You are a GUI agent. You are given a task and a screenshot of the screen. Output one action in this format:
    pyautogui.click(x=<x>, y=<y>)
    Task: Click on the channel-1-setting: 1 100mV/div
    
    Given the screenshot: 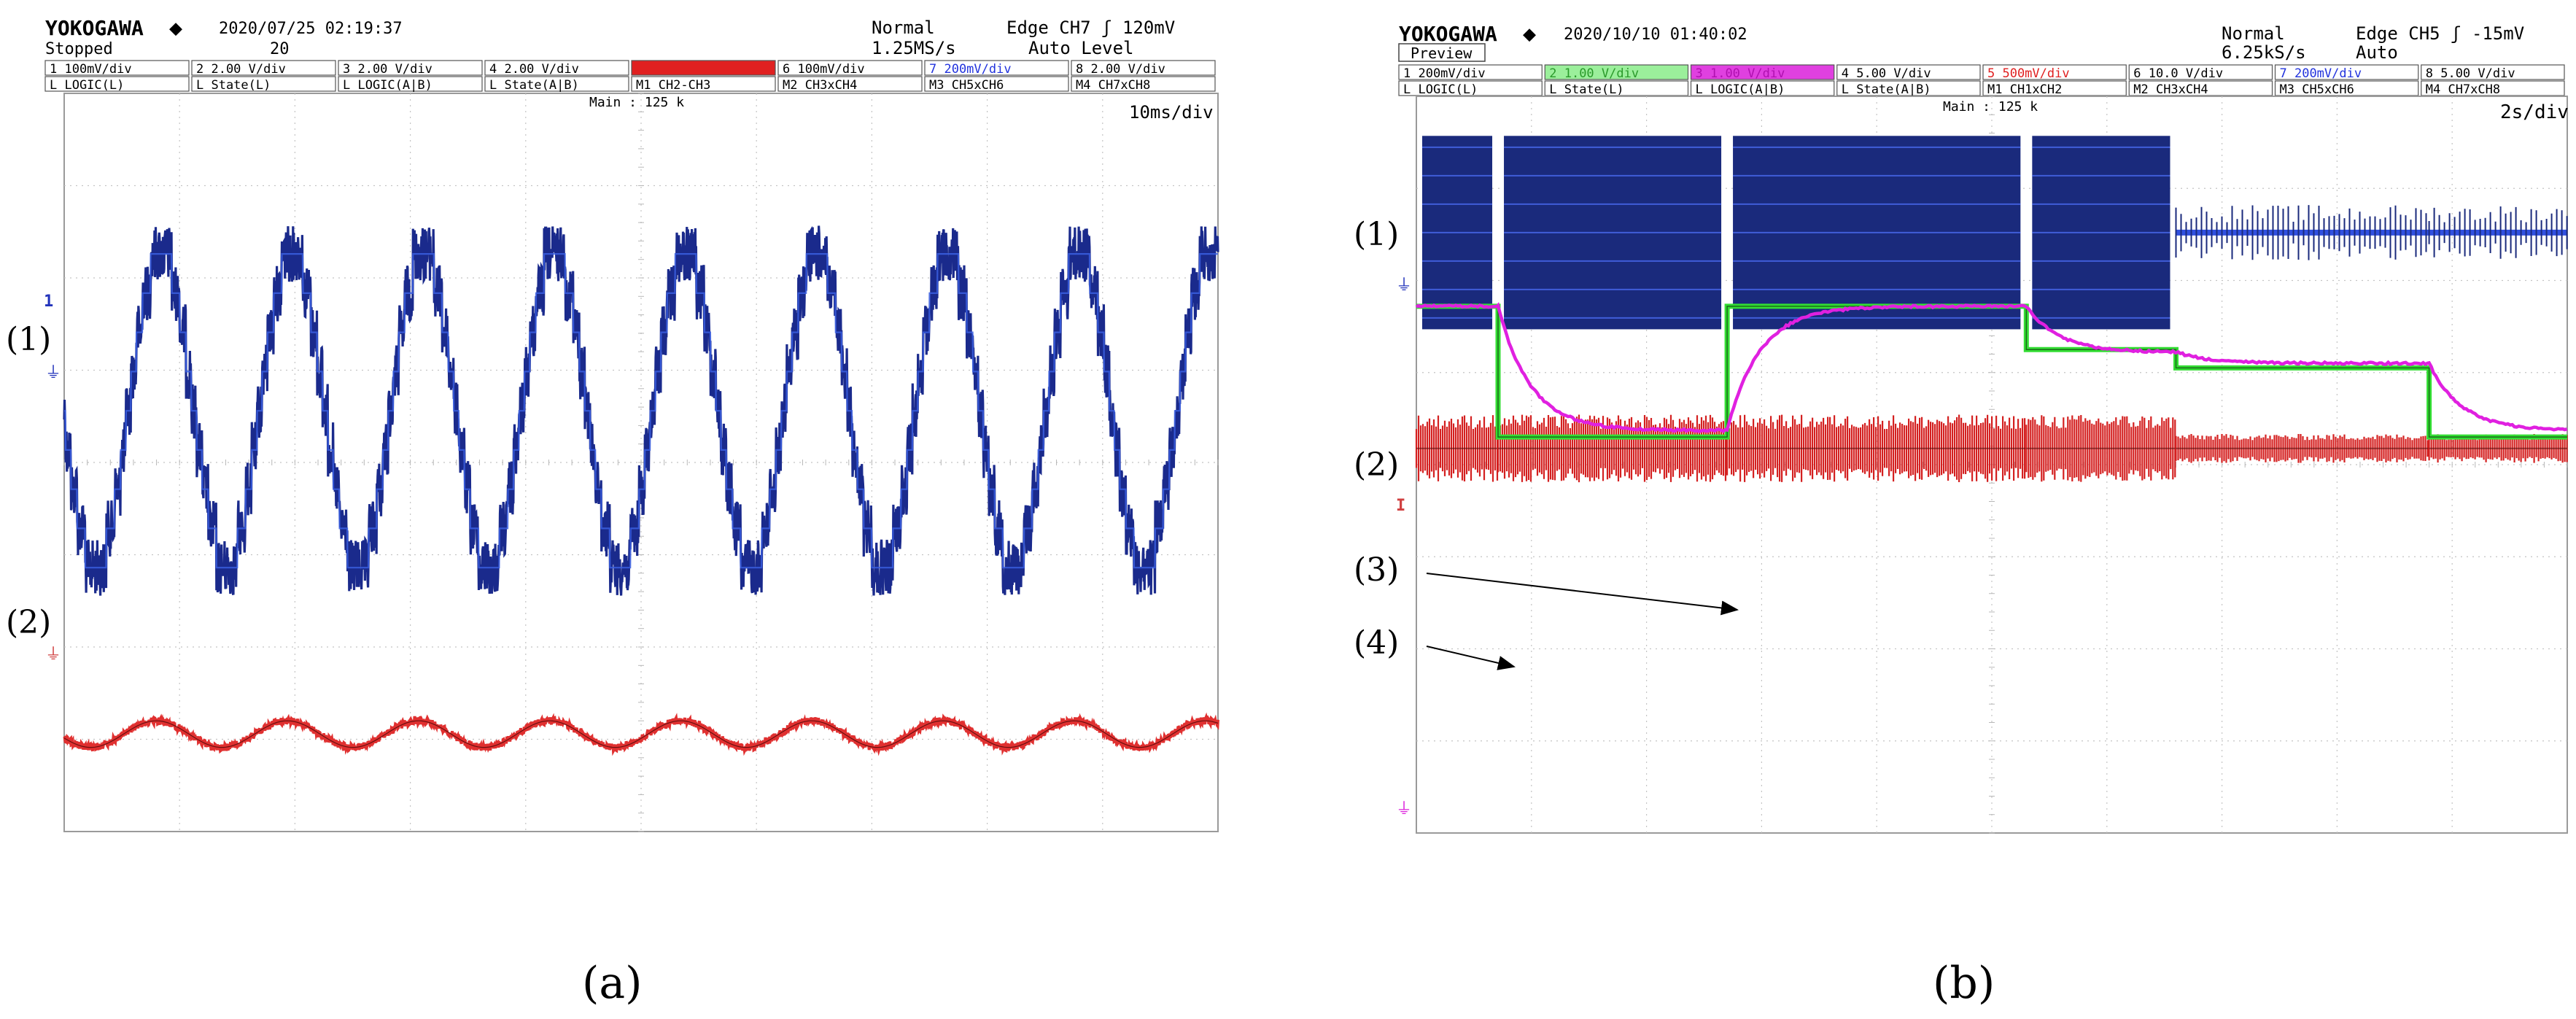 What is the action you would take?
    pyautogui.click(x=91, y=69)
    